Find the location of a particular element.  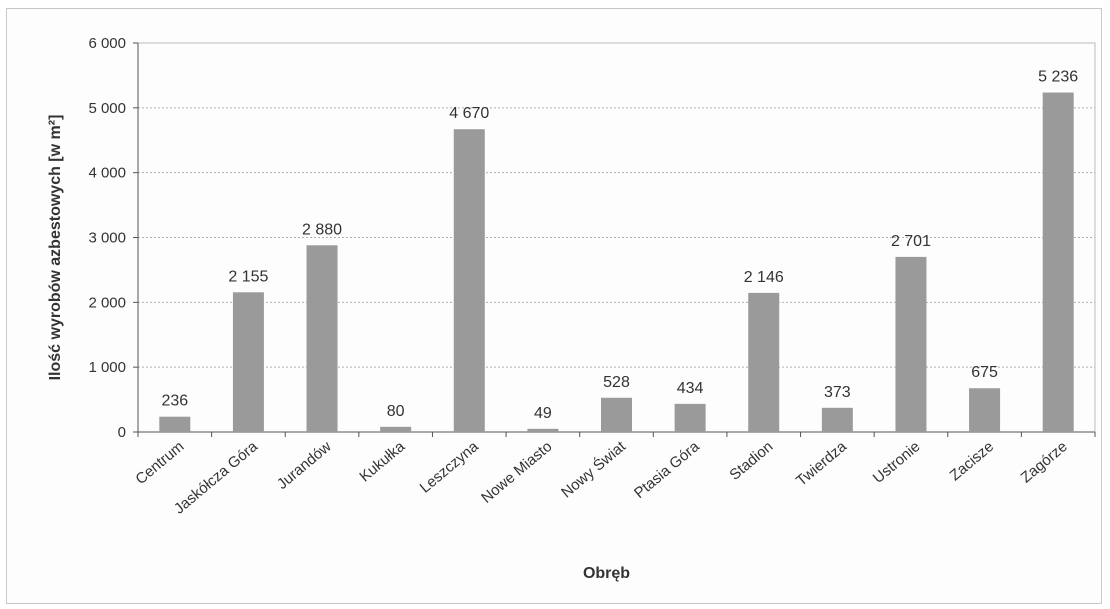

data-label: 528 is located at coordinates (616, 382).